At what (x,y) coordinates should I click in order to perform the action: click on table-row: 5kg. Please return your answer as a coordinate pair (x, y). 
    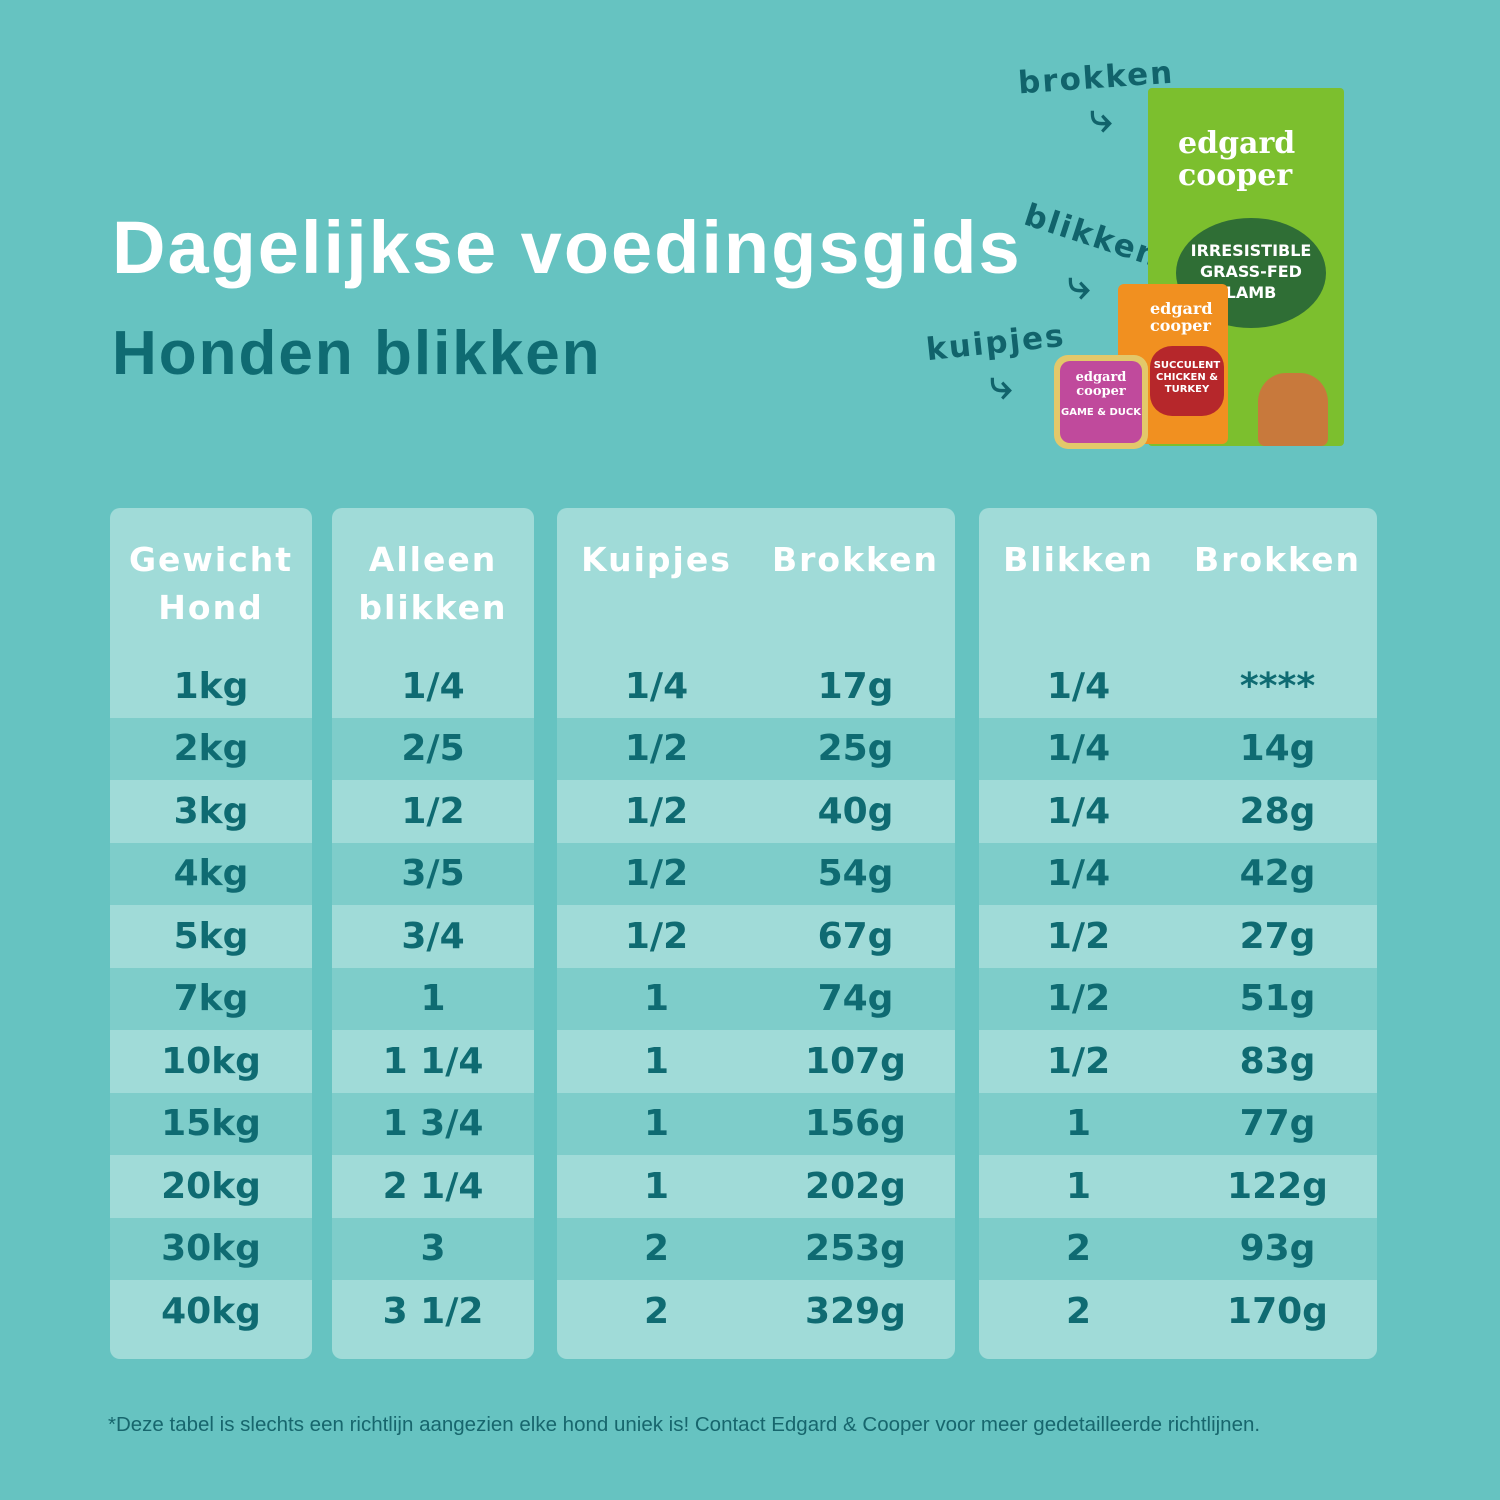
    Looking at the image, I should click on (211, 936).